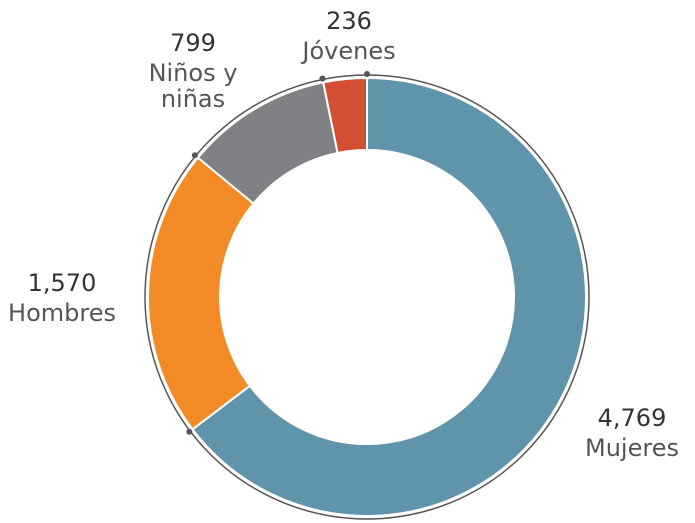 The width and height of the screenshot is (695, 523). Describe the element at coordinates (193, 43) in the screenshot. I see `value-label: 799` at that location.